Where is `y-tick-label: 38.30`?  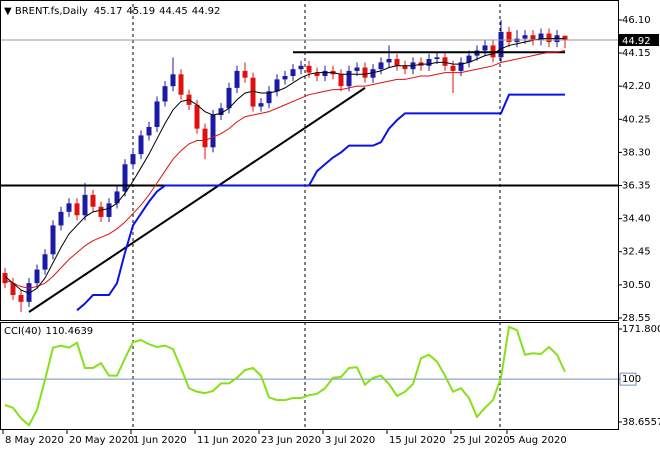
y-tick-label: 38.30 is located at coordinates (636, 152).